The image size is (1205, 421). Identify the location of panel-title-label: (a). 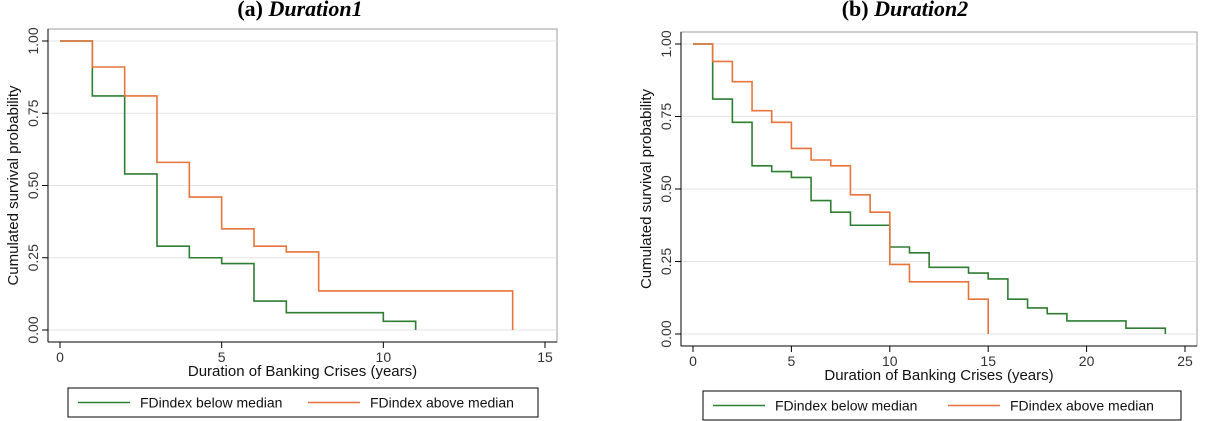
(250, 10).